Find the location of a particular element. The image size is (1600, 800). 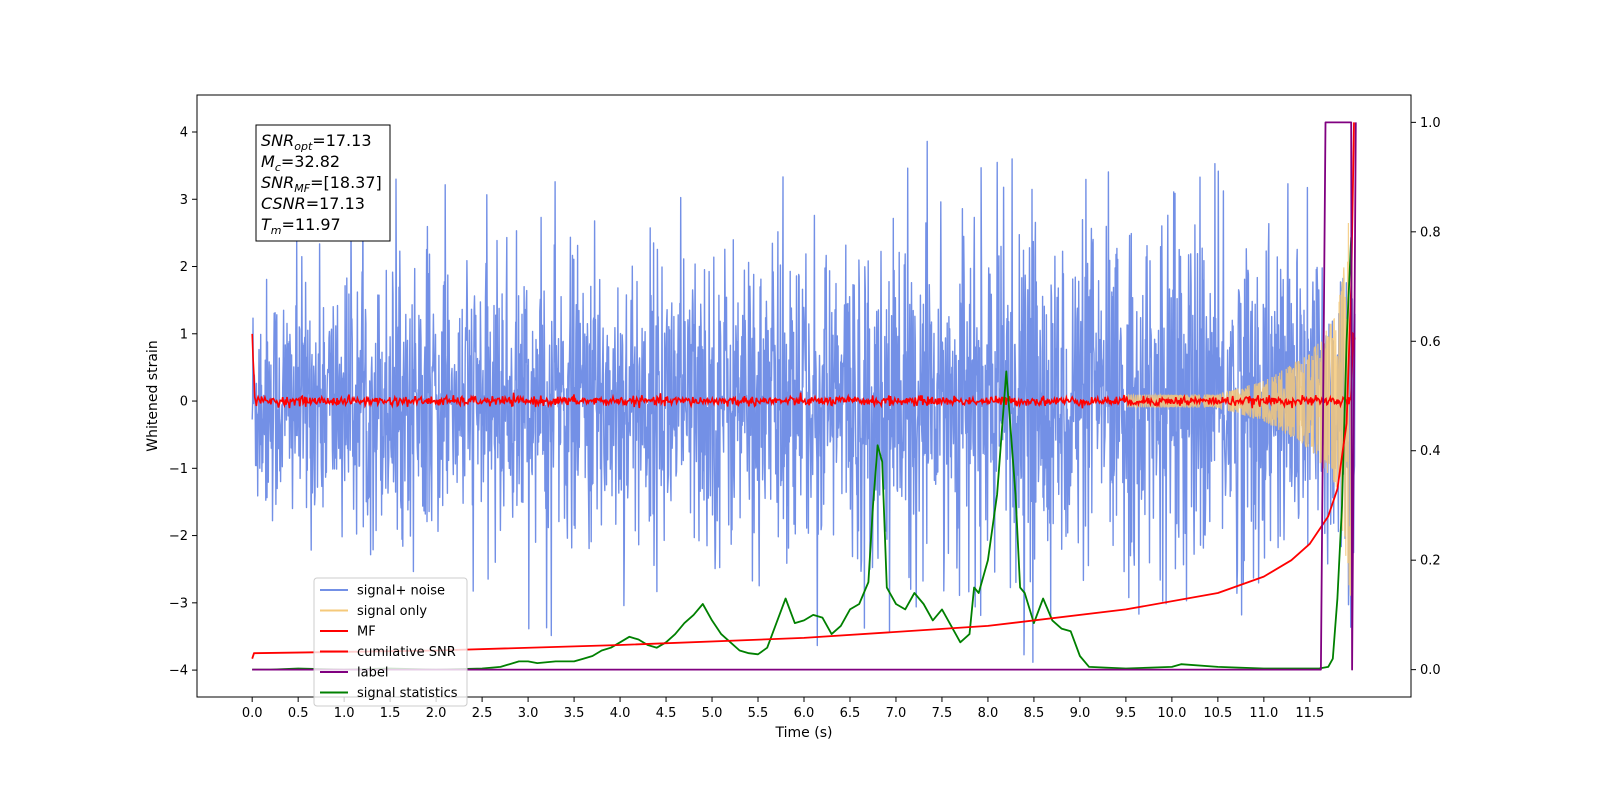

info-symbol: M is located at coordinates (268, 161).